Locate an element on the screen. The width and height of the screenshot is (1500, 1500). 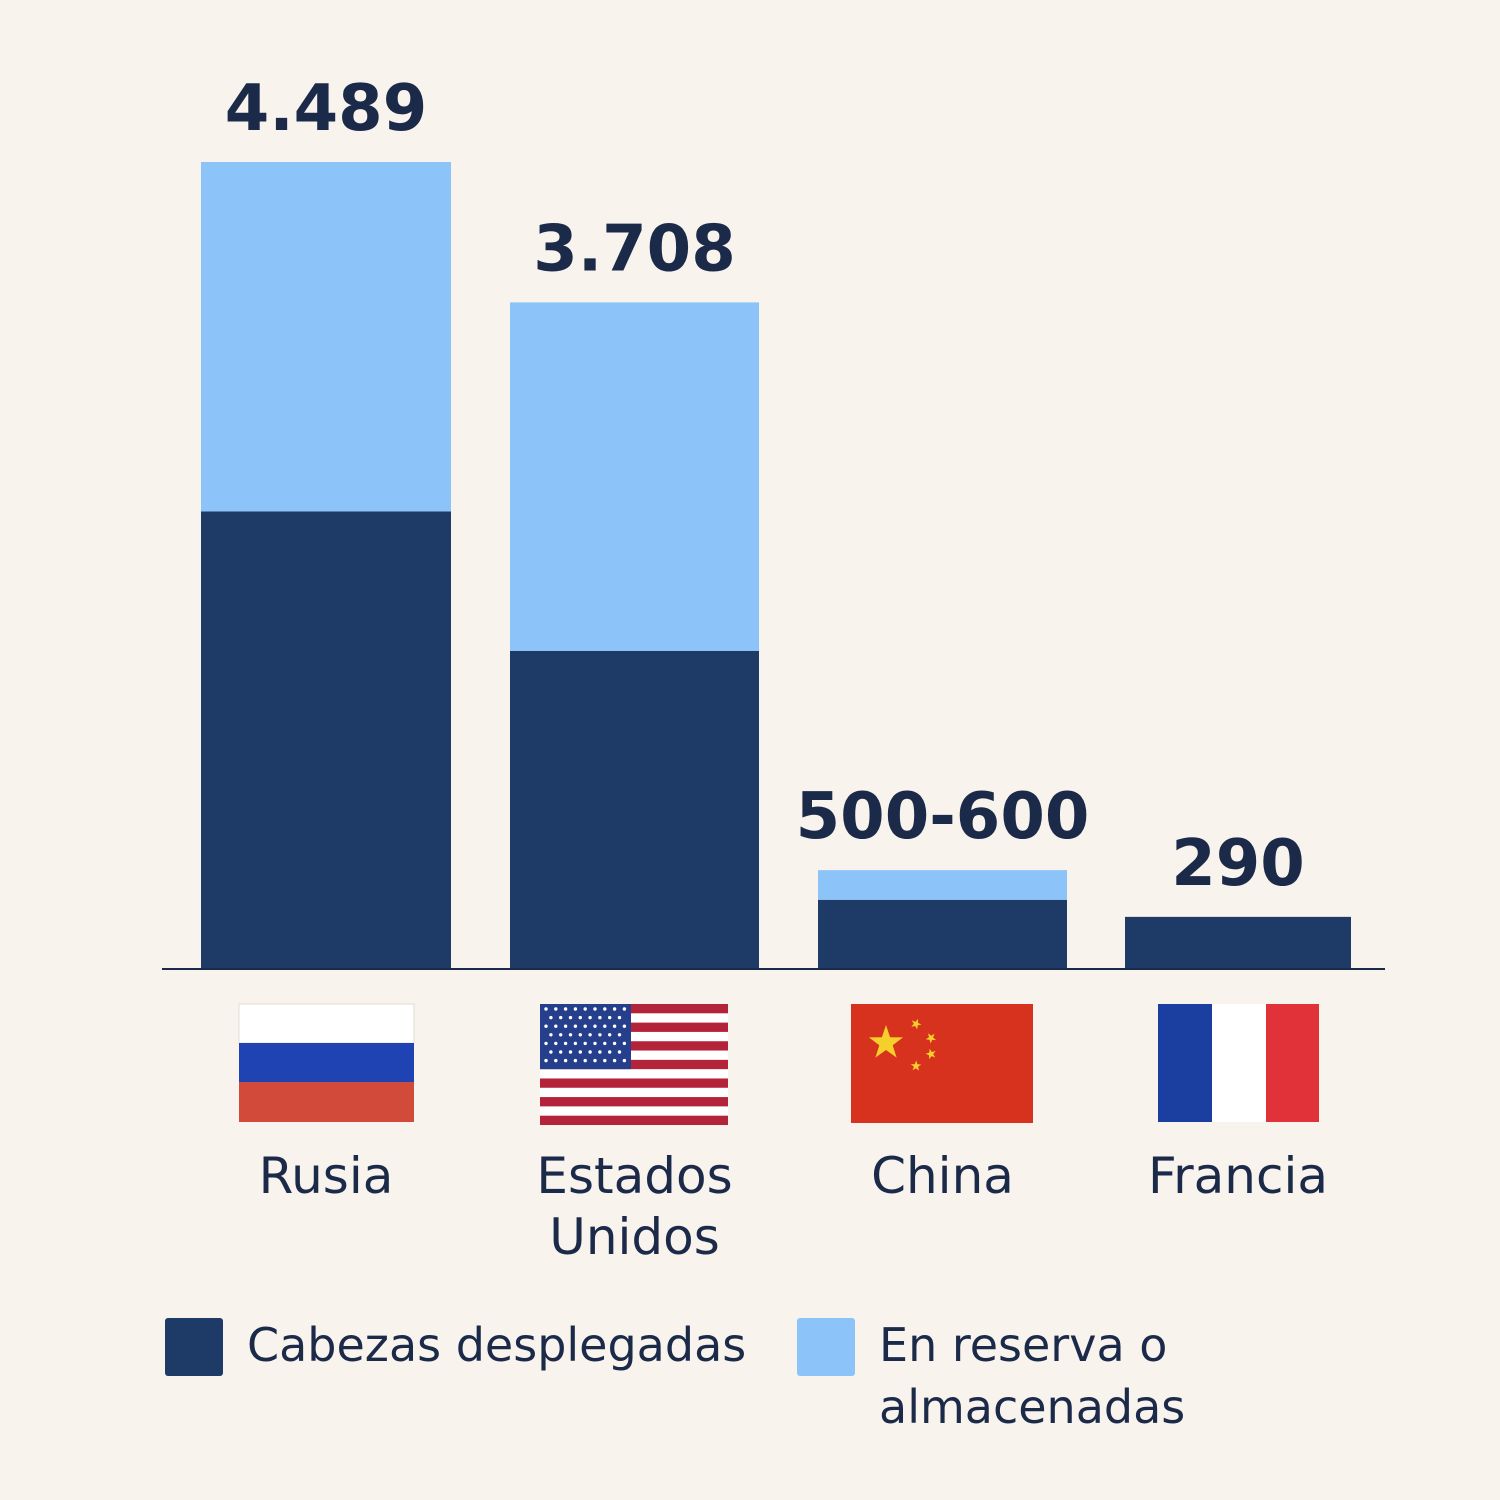
legend-label-deployed: Cabezas desplegadas is located at coordinates (497, 1345).